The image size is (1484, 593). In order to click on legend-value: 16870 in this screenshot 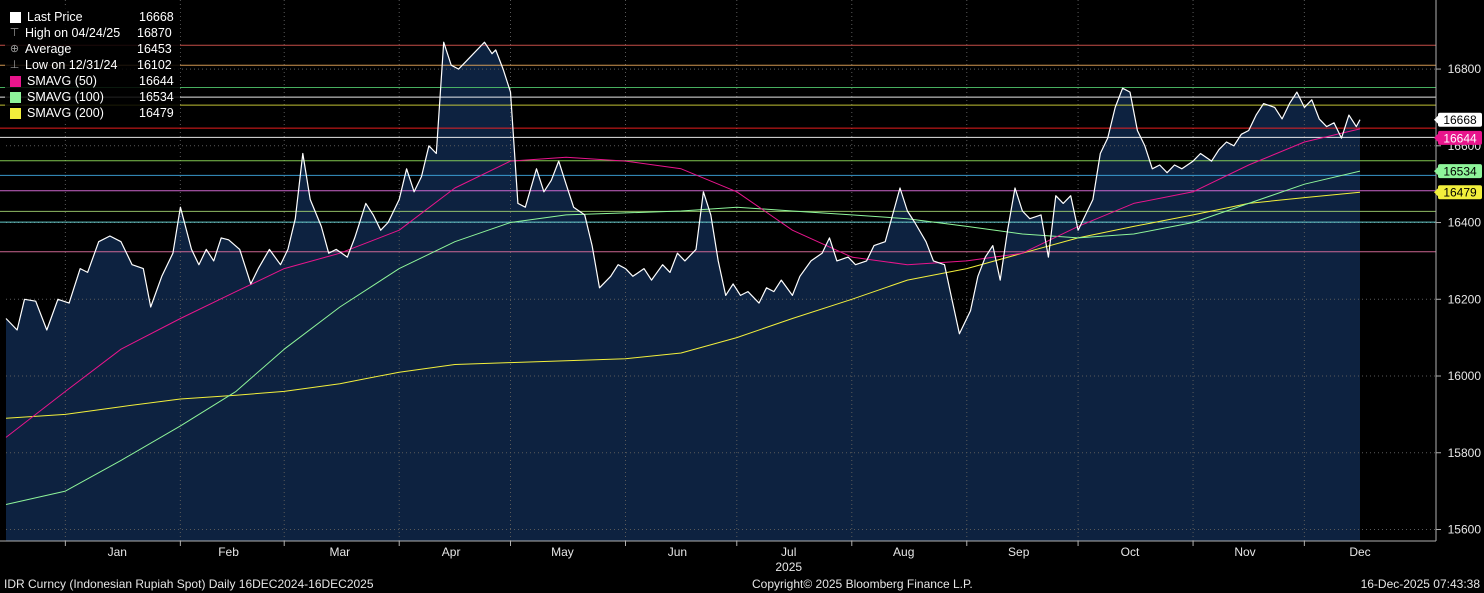, I will do `click(154, 33)`.